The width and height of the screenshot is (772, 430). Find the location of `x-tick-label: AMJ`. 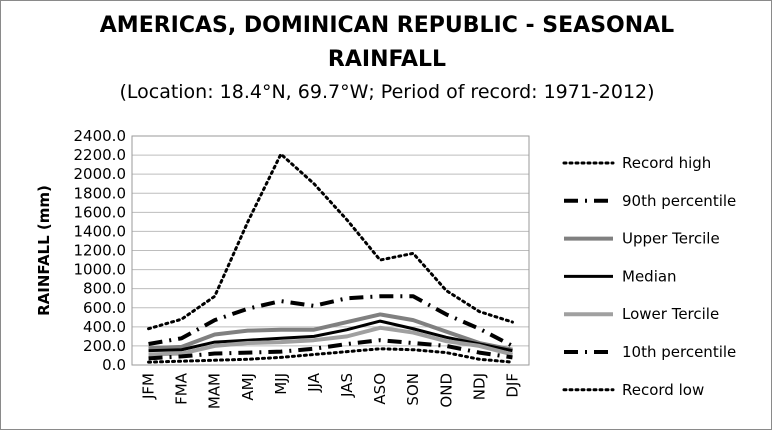

x-tick-label: AMJ is located at coordinates (248, 387).